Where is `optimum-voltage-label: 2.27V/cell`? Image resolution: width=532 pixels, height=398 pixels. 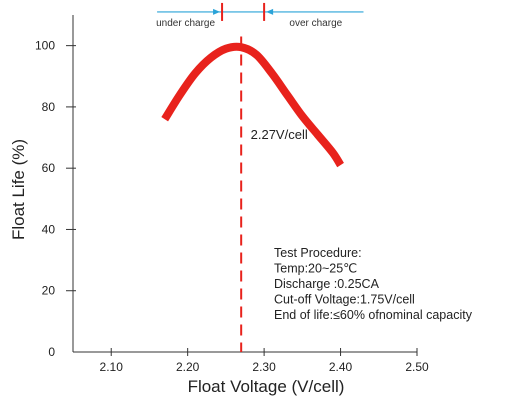
optimum-voltage-label: 2.27V/cell is located at coordinates (279, 134).